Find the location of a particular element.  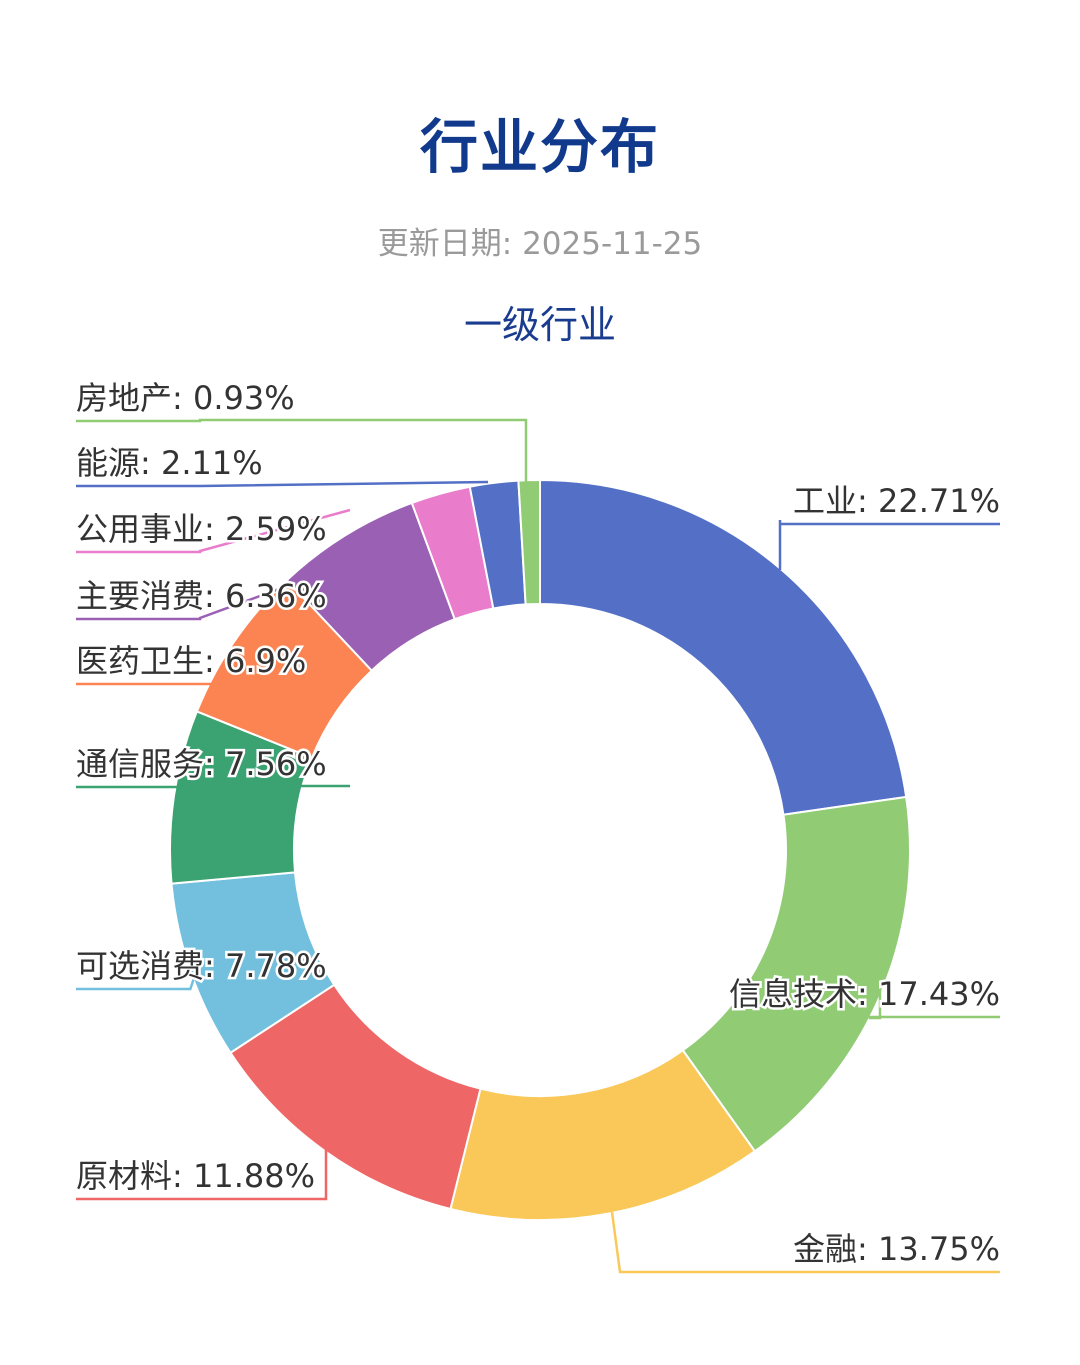

slice-10-label-value: 2.11% is located at coordinates (212, 463).